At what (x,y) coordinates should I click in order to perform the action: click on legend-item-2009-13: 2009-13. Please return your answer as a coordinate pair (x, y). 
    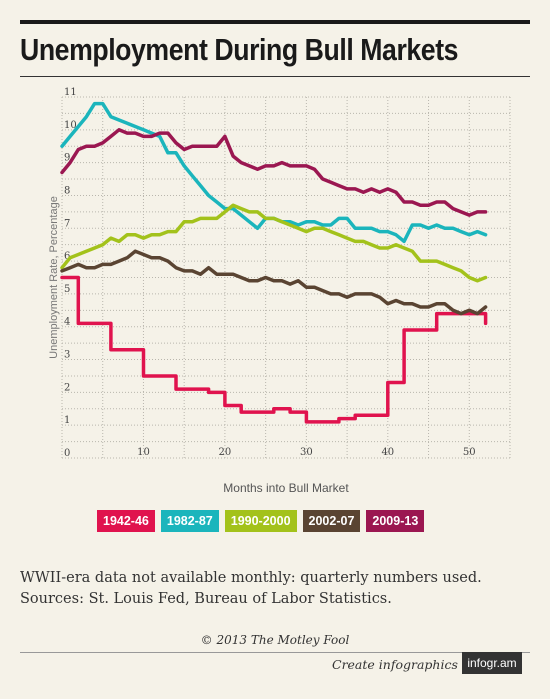
    Looking at the image, I should click on (395, 521).